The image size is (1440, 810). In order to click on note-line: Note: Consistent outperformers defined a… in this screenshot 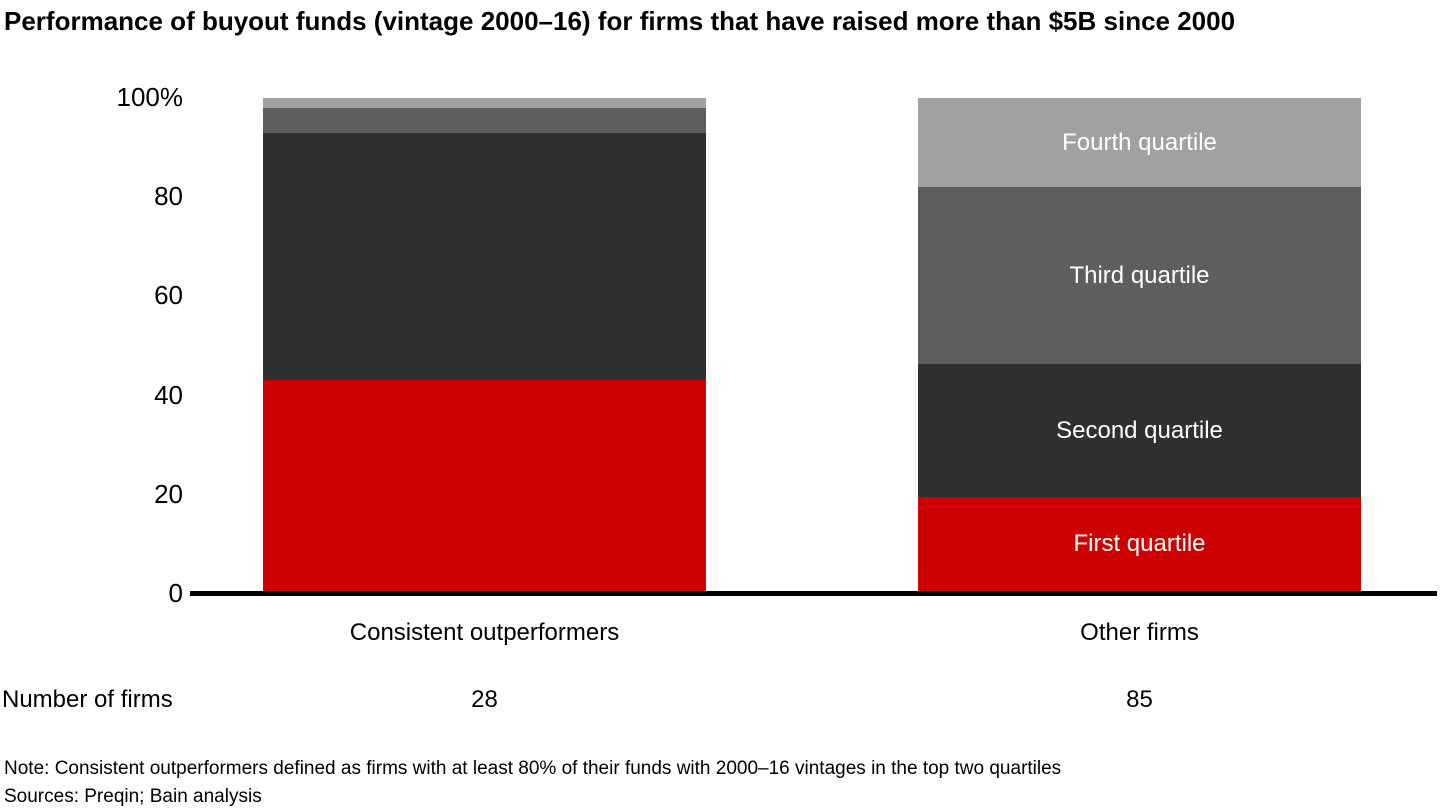, I will do `click(533, 768)`.